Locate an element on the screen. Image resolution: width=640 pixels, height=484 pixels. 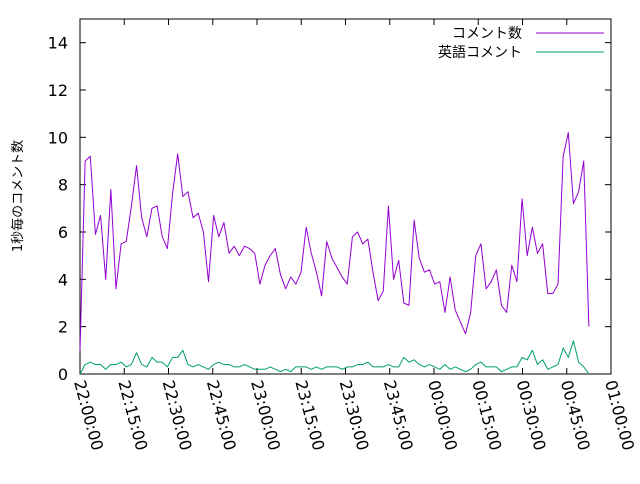
y-tick-label: 4 is located at coordinates (63, 279).